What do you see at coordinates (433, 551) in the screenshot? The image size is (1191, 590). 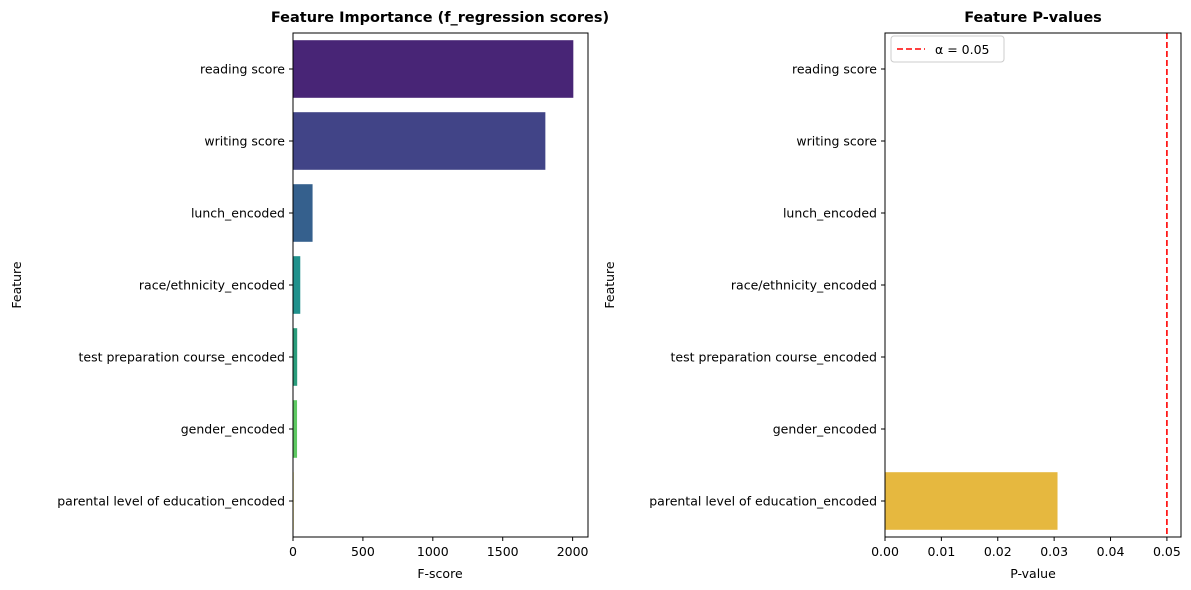 I see `f-score-x-tick-label: 1000` at bounding box center [433, 551].